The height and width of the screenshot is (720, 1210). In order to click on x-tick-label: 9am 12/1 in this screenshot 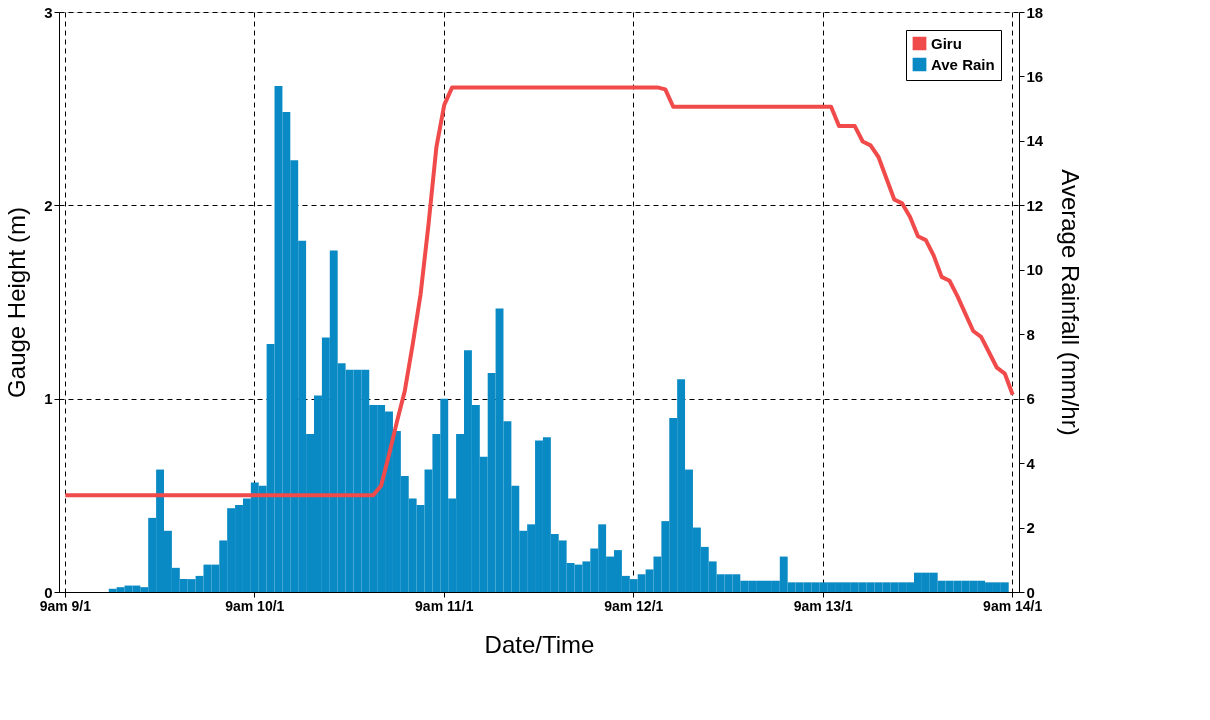, I will do `click(634, 605)`.